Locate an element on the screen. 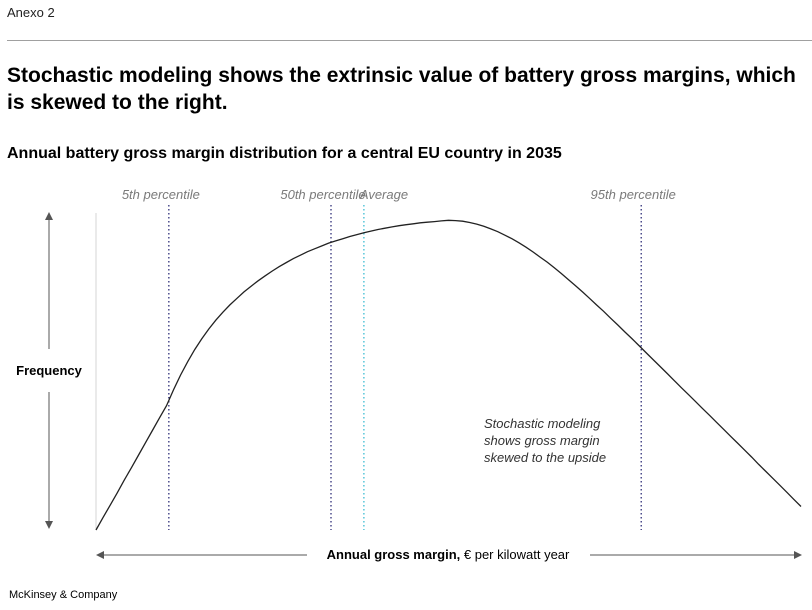 This screenshot has width=812, height=610. vline-label-3: 95th percentile is located at coordinates (633, 194).